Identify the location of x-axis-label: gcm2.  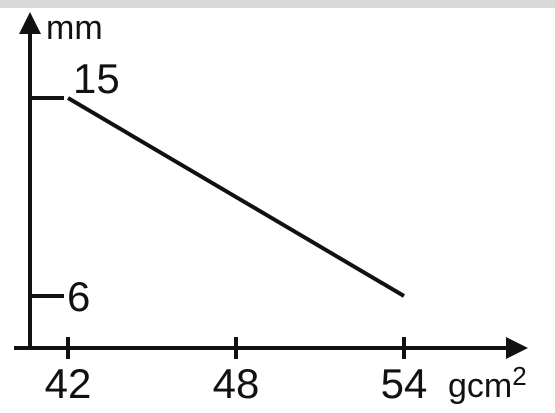
(487, 383).